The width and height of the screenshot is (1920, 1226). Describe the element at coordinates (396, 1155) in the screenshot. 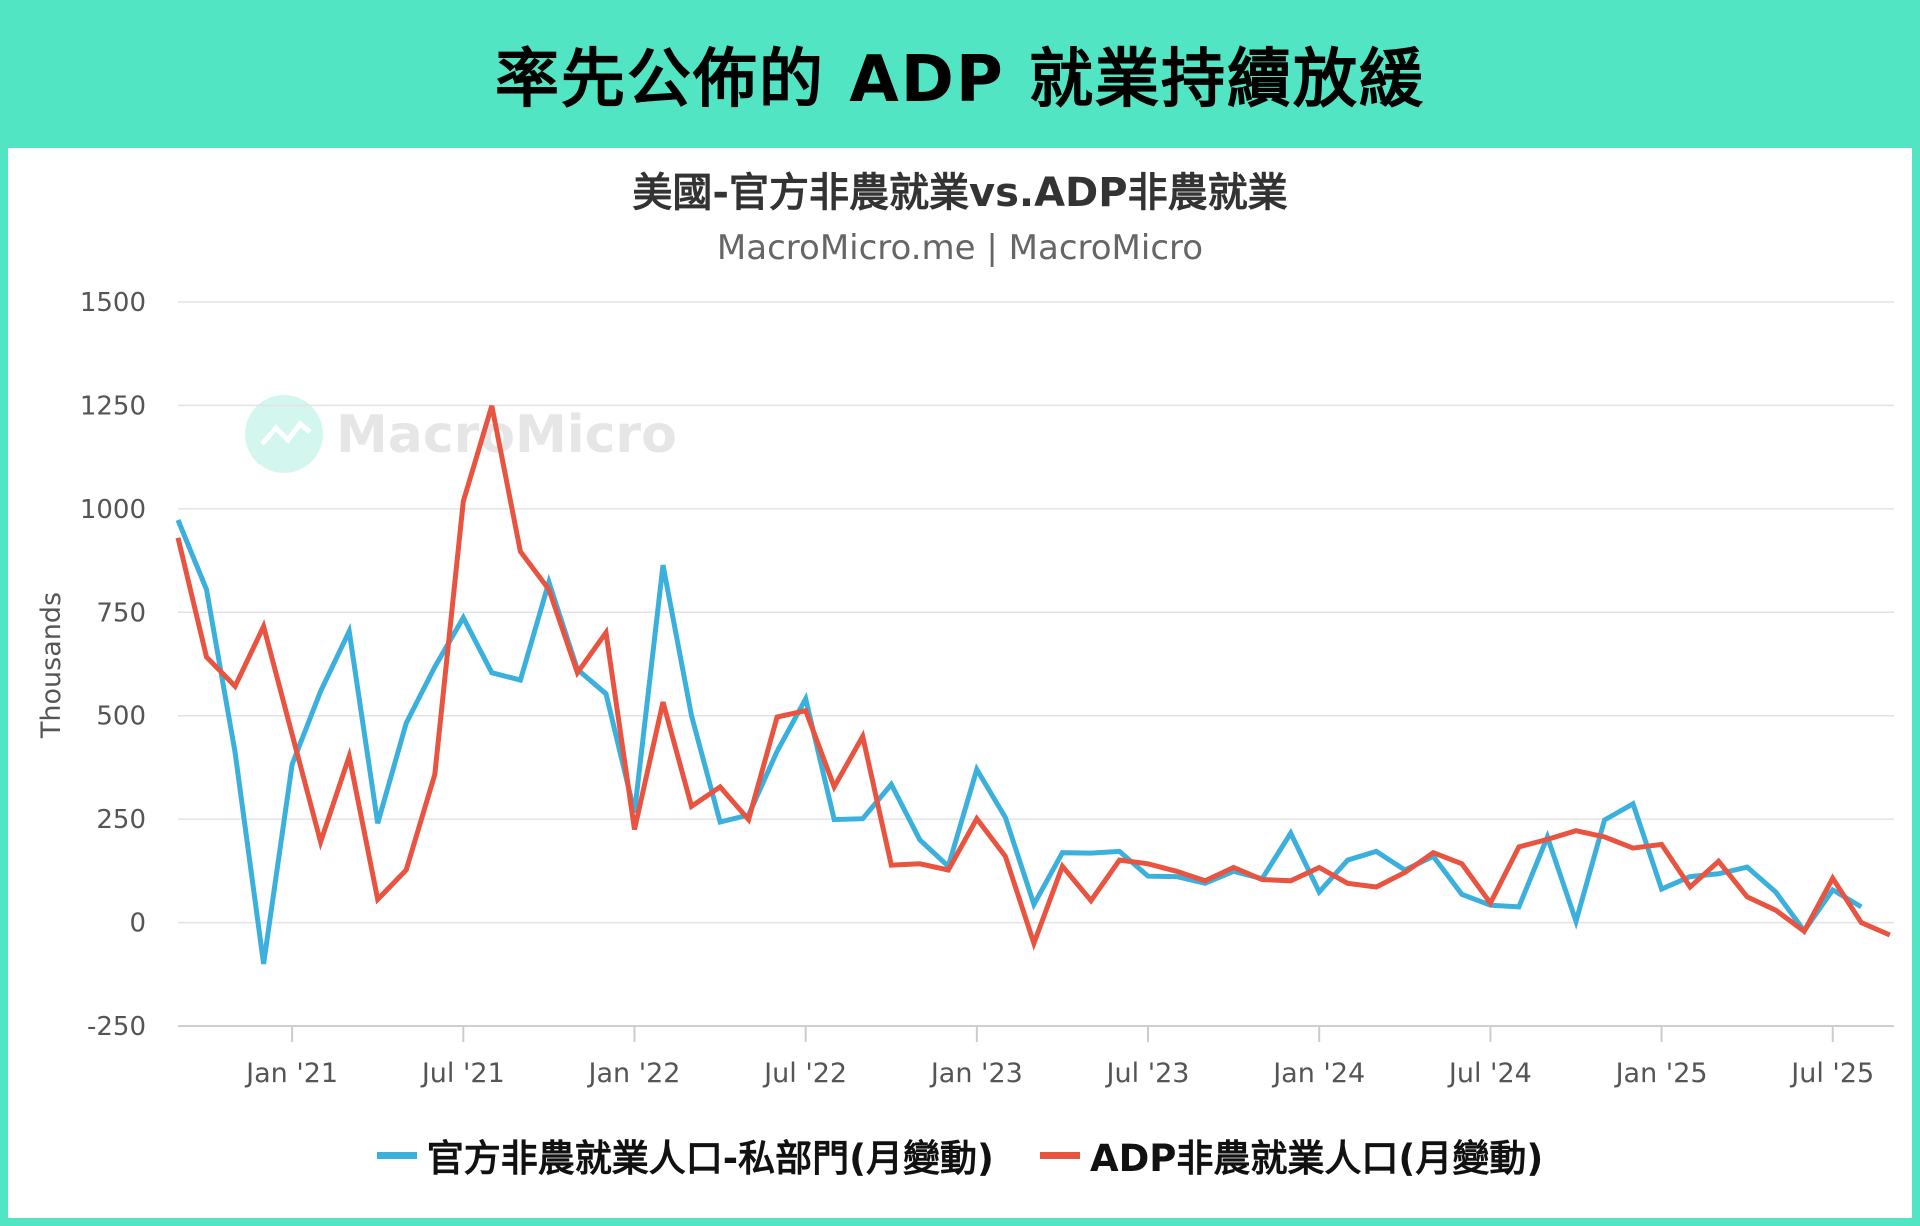

I see `legend-swatch-official` at that location.